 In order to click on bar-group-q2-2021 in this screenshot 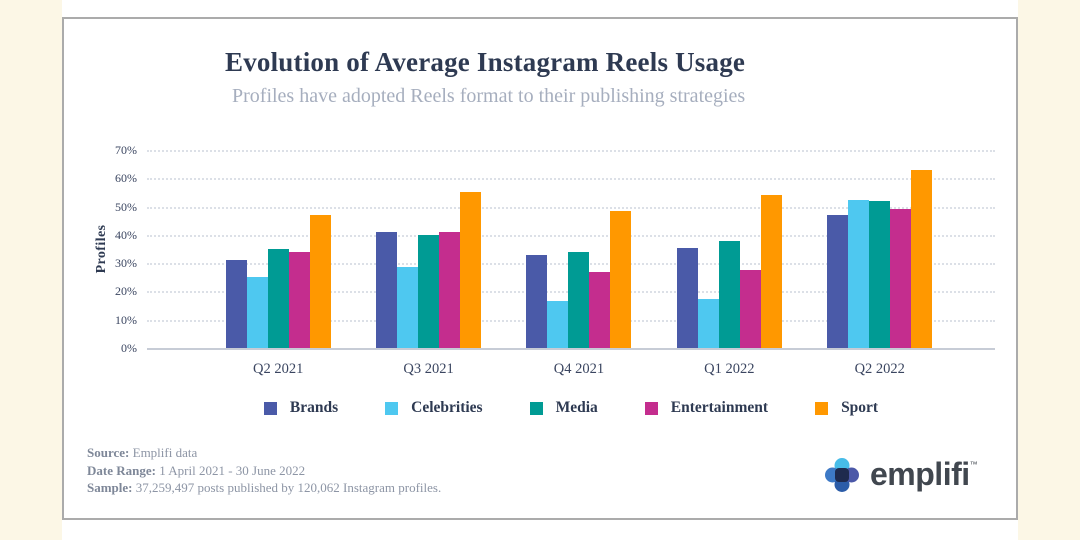, I will do `click(278, 281)`.